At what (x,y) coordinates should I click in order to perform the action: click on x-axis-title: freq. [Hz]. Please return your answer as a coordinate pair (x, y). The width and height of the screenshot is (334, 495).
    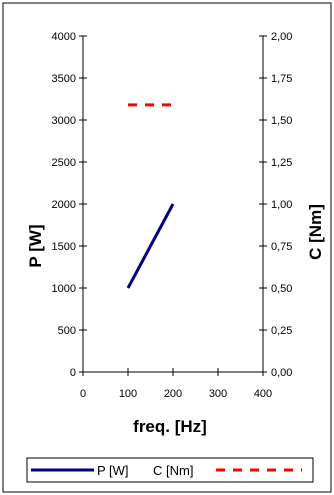
    Looking at the image, I should click on (170, 426).